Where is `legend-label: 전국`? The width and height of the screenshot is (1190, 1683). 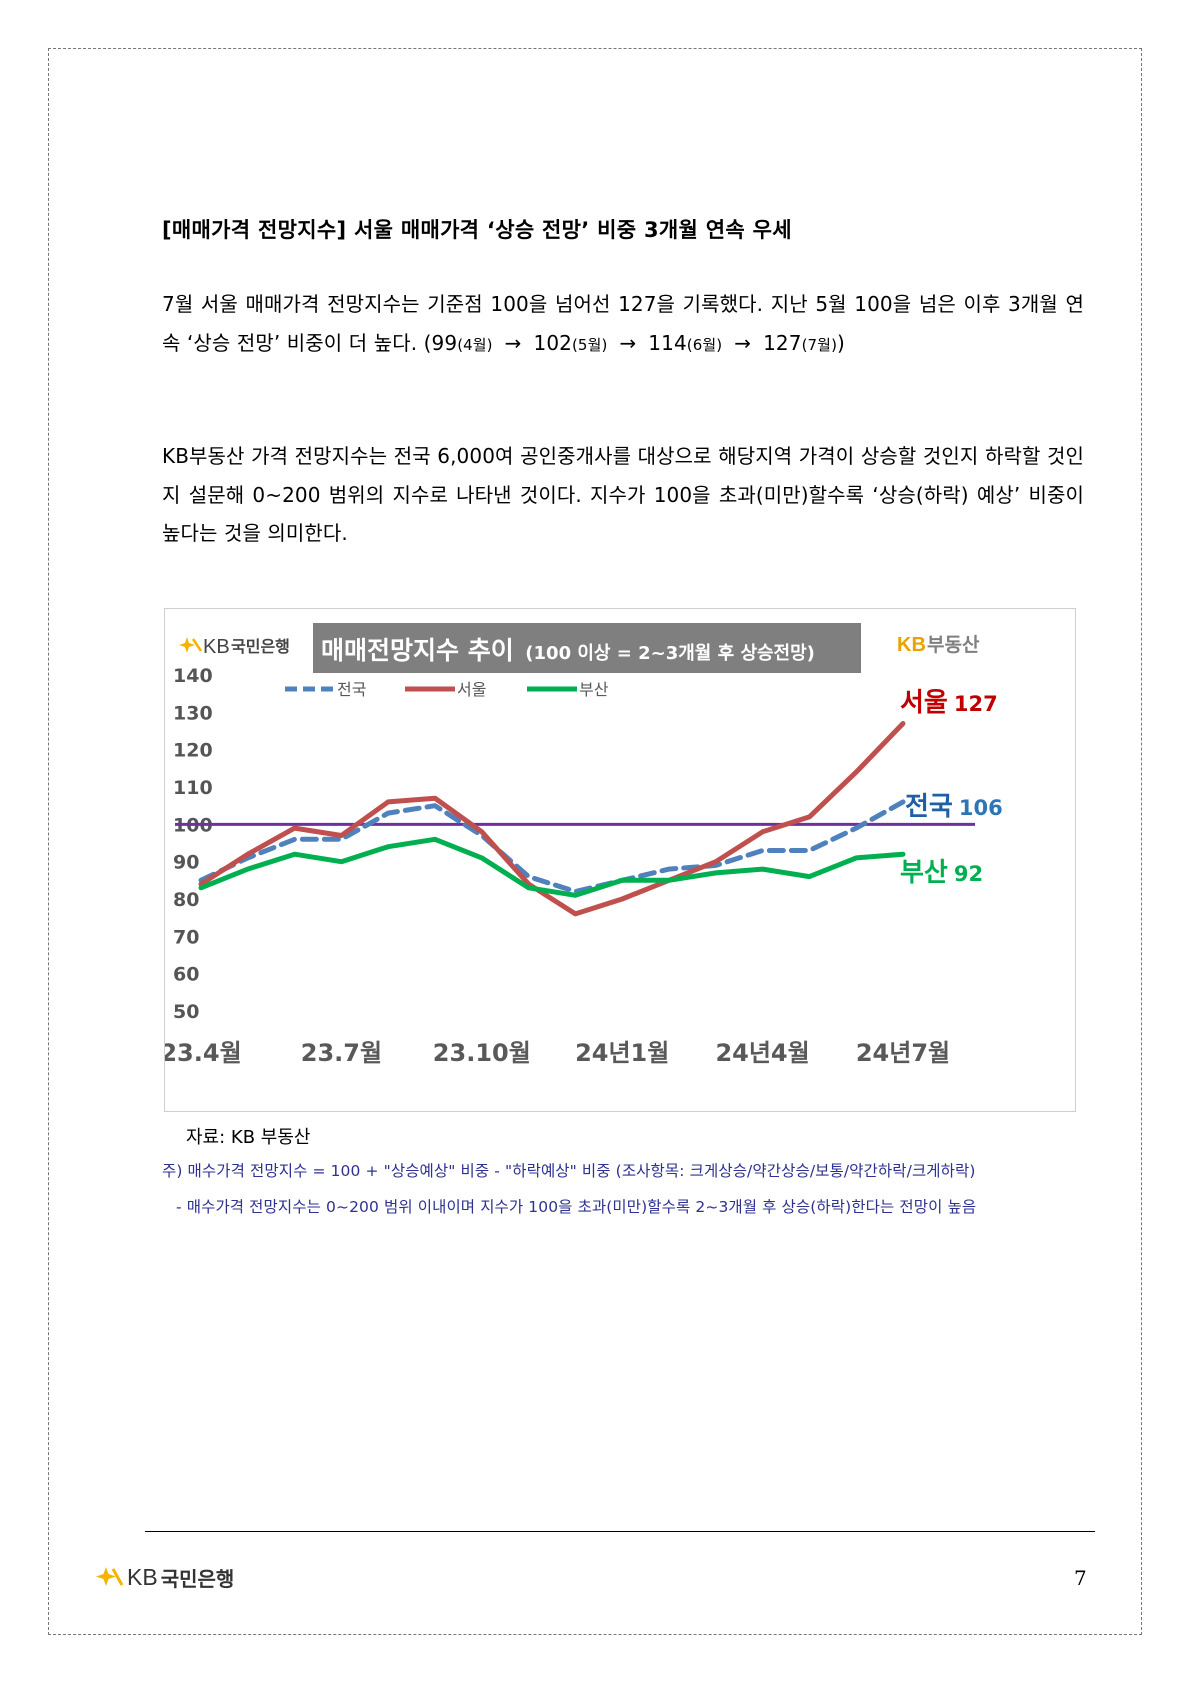 legend-label: 전국 is located at coordinates (351, 689).